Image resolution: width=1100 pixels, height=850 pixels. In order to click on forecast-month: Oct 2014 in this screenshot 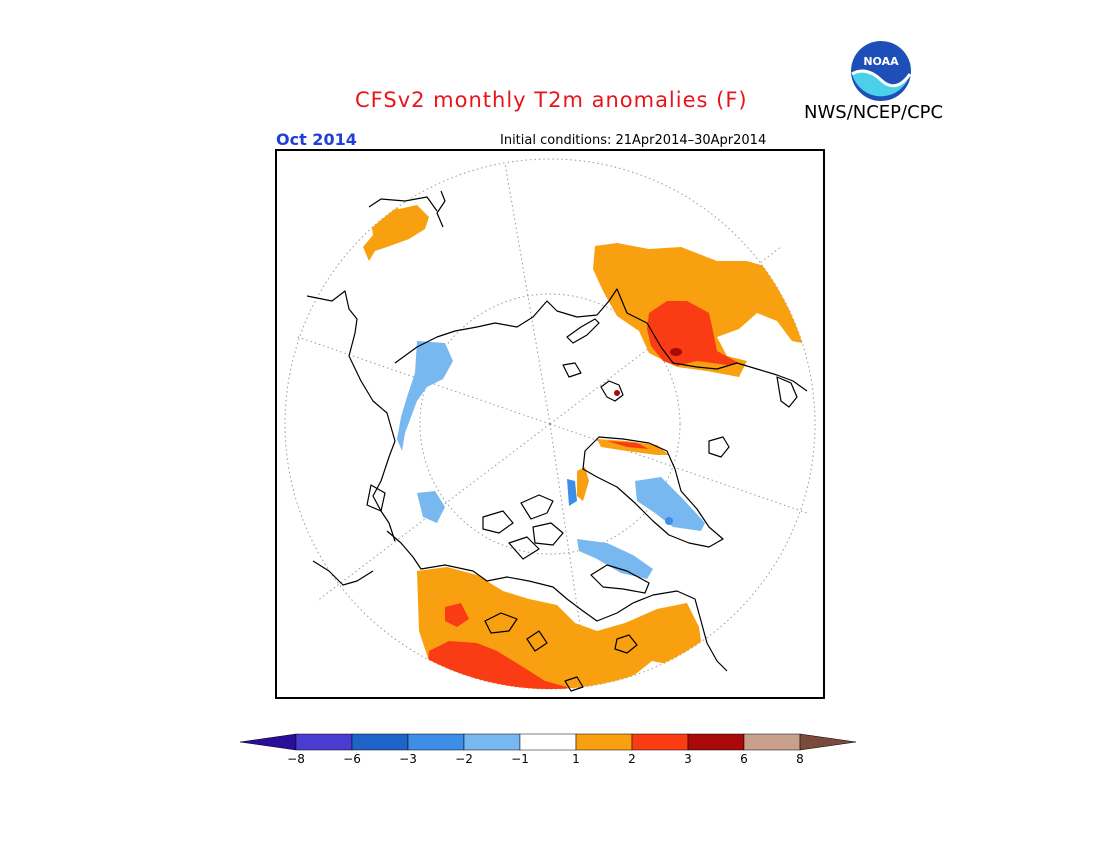, I will do `click(316, 139)`.